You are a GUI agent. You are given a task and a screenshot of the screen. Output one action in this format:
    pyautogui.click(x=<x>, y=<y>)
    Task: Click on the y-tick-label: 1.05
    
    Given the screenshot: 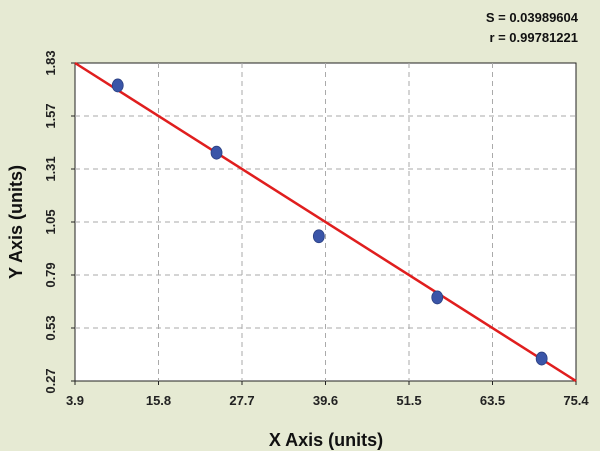 What is the action you would take?
    pyautogui.click(x=50, y=221)
    